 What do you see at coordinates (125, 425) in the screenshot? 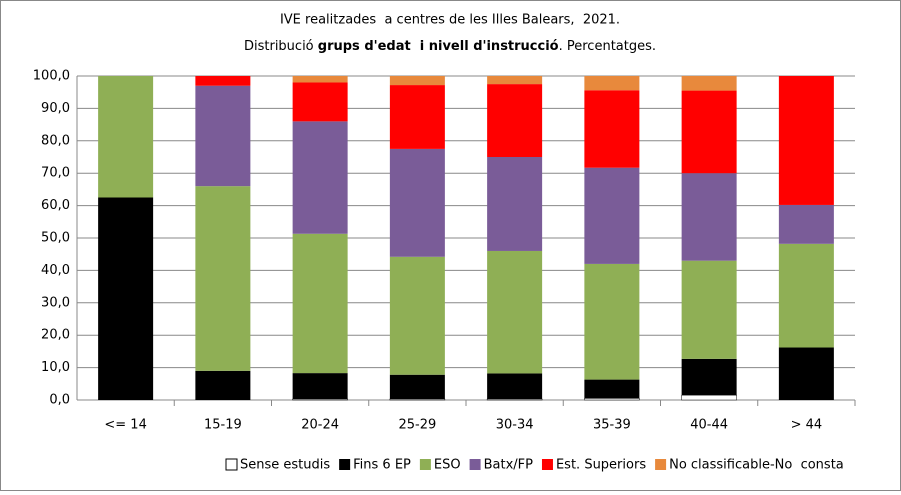
I see `x-tick-label: <= 14` at bounding box center [125, 425].